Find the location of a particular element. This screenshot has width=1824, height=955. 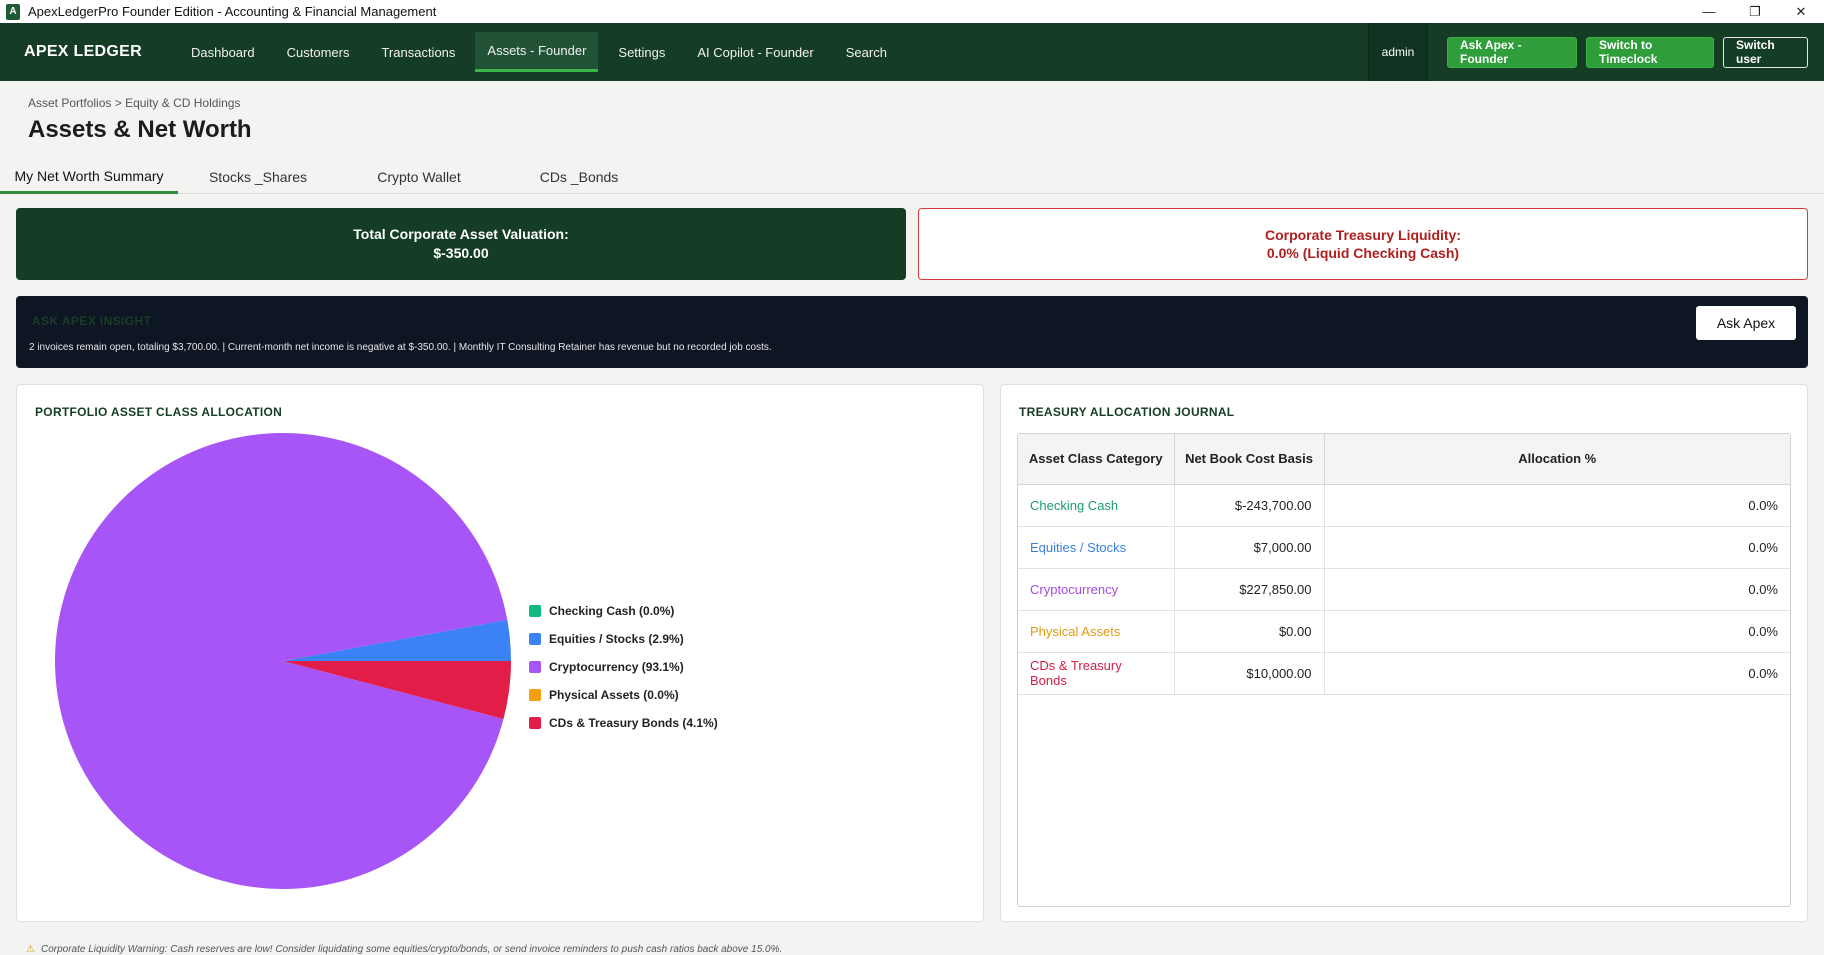

tab-crypto-wallet: Crypto Wallet is located at coordinates (419, 177).